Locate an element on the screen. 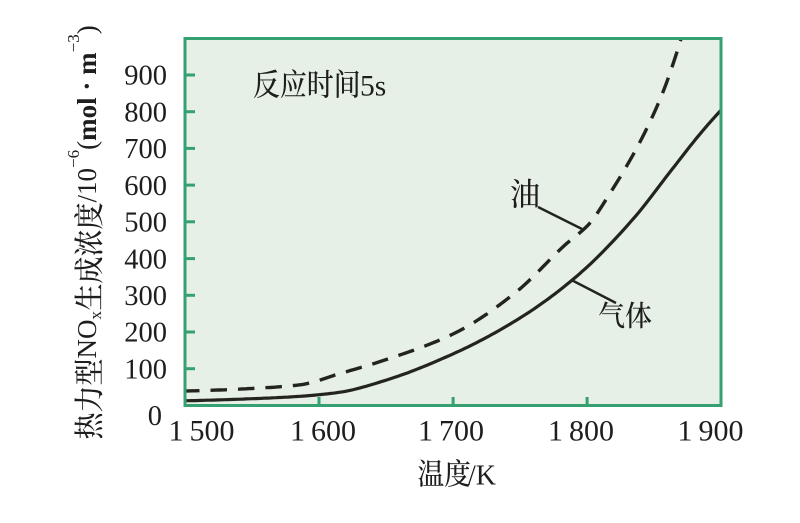 Image resolution: width=800 pixels, height=523 pixels. svg-text: 1 700 is located at coordinates (451, 431).